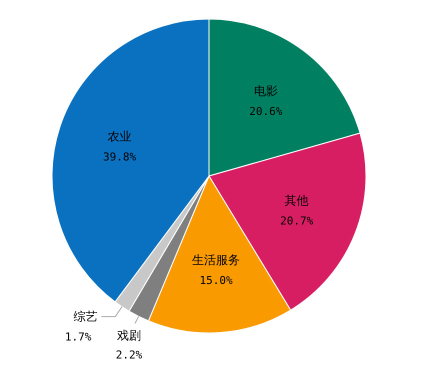 This screenshot has height=385, width=425. Describe the element at coordinates (216, 259) in the screenshot. I see `slice-label: 生活服务` at that location.